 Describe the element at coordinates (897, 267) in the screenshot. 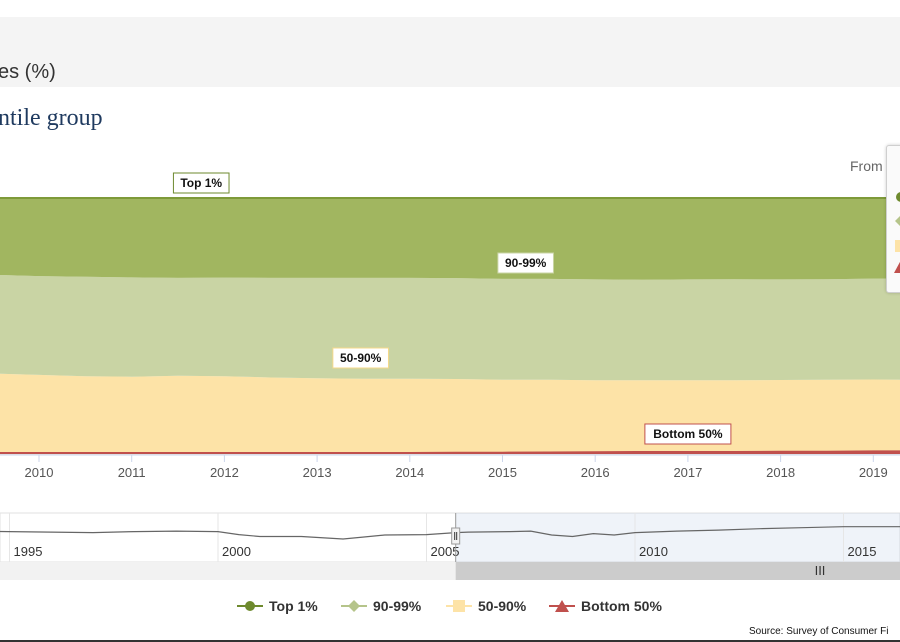

I see `tooltip-bottom50-marker` at that location.